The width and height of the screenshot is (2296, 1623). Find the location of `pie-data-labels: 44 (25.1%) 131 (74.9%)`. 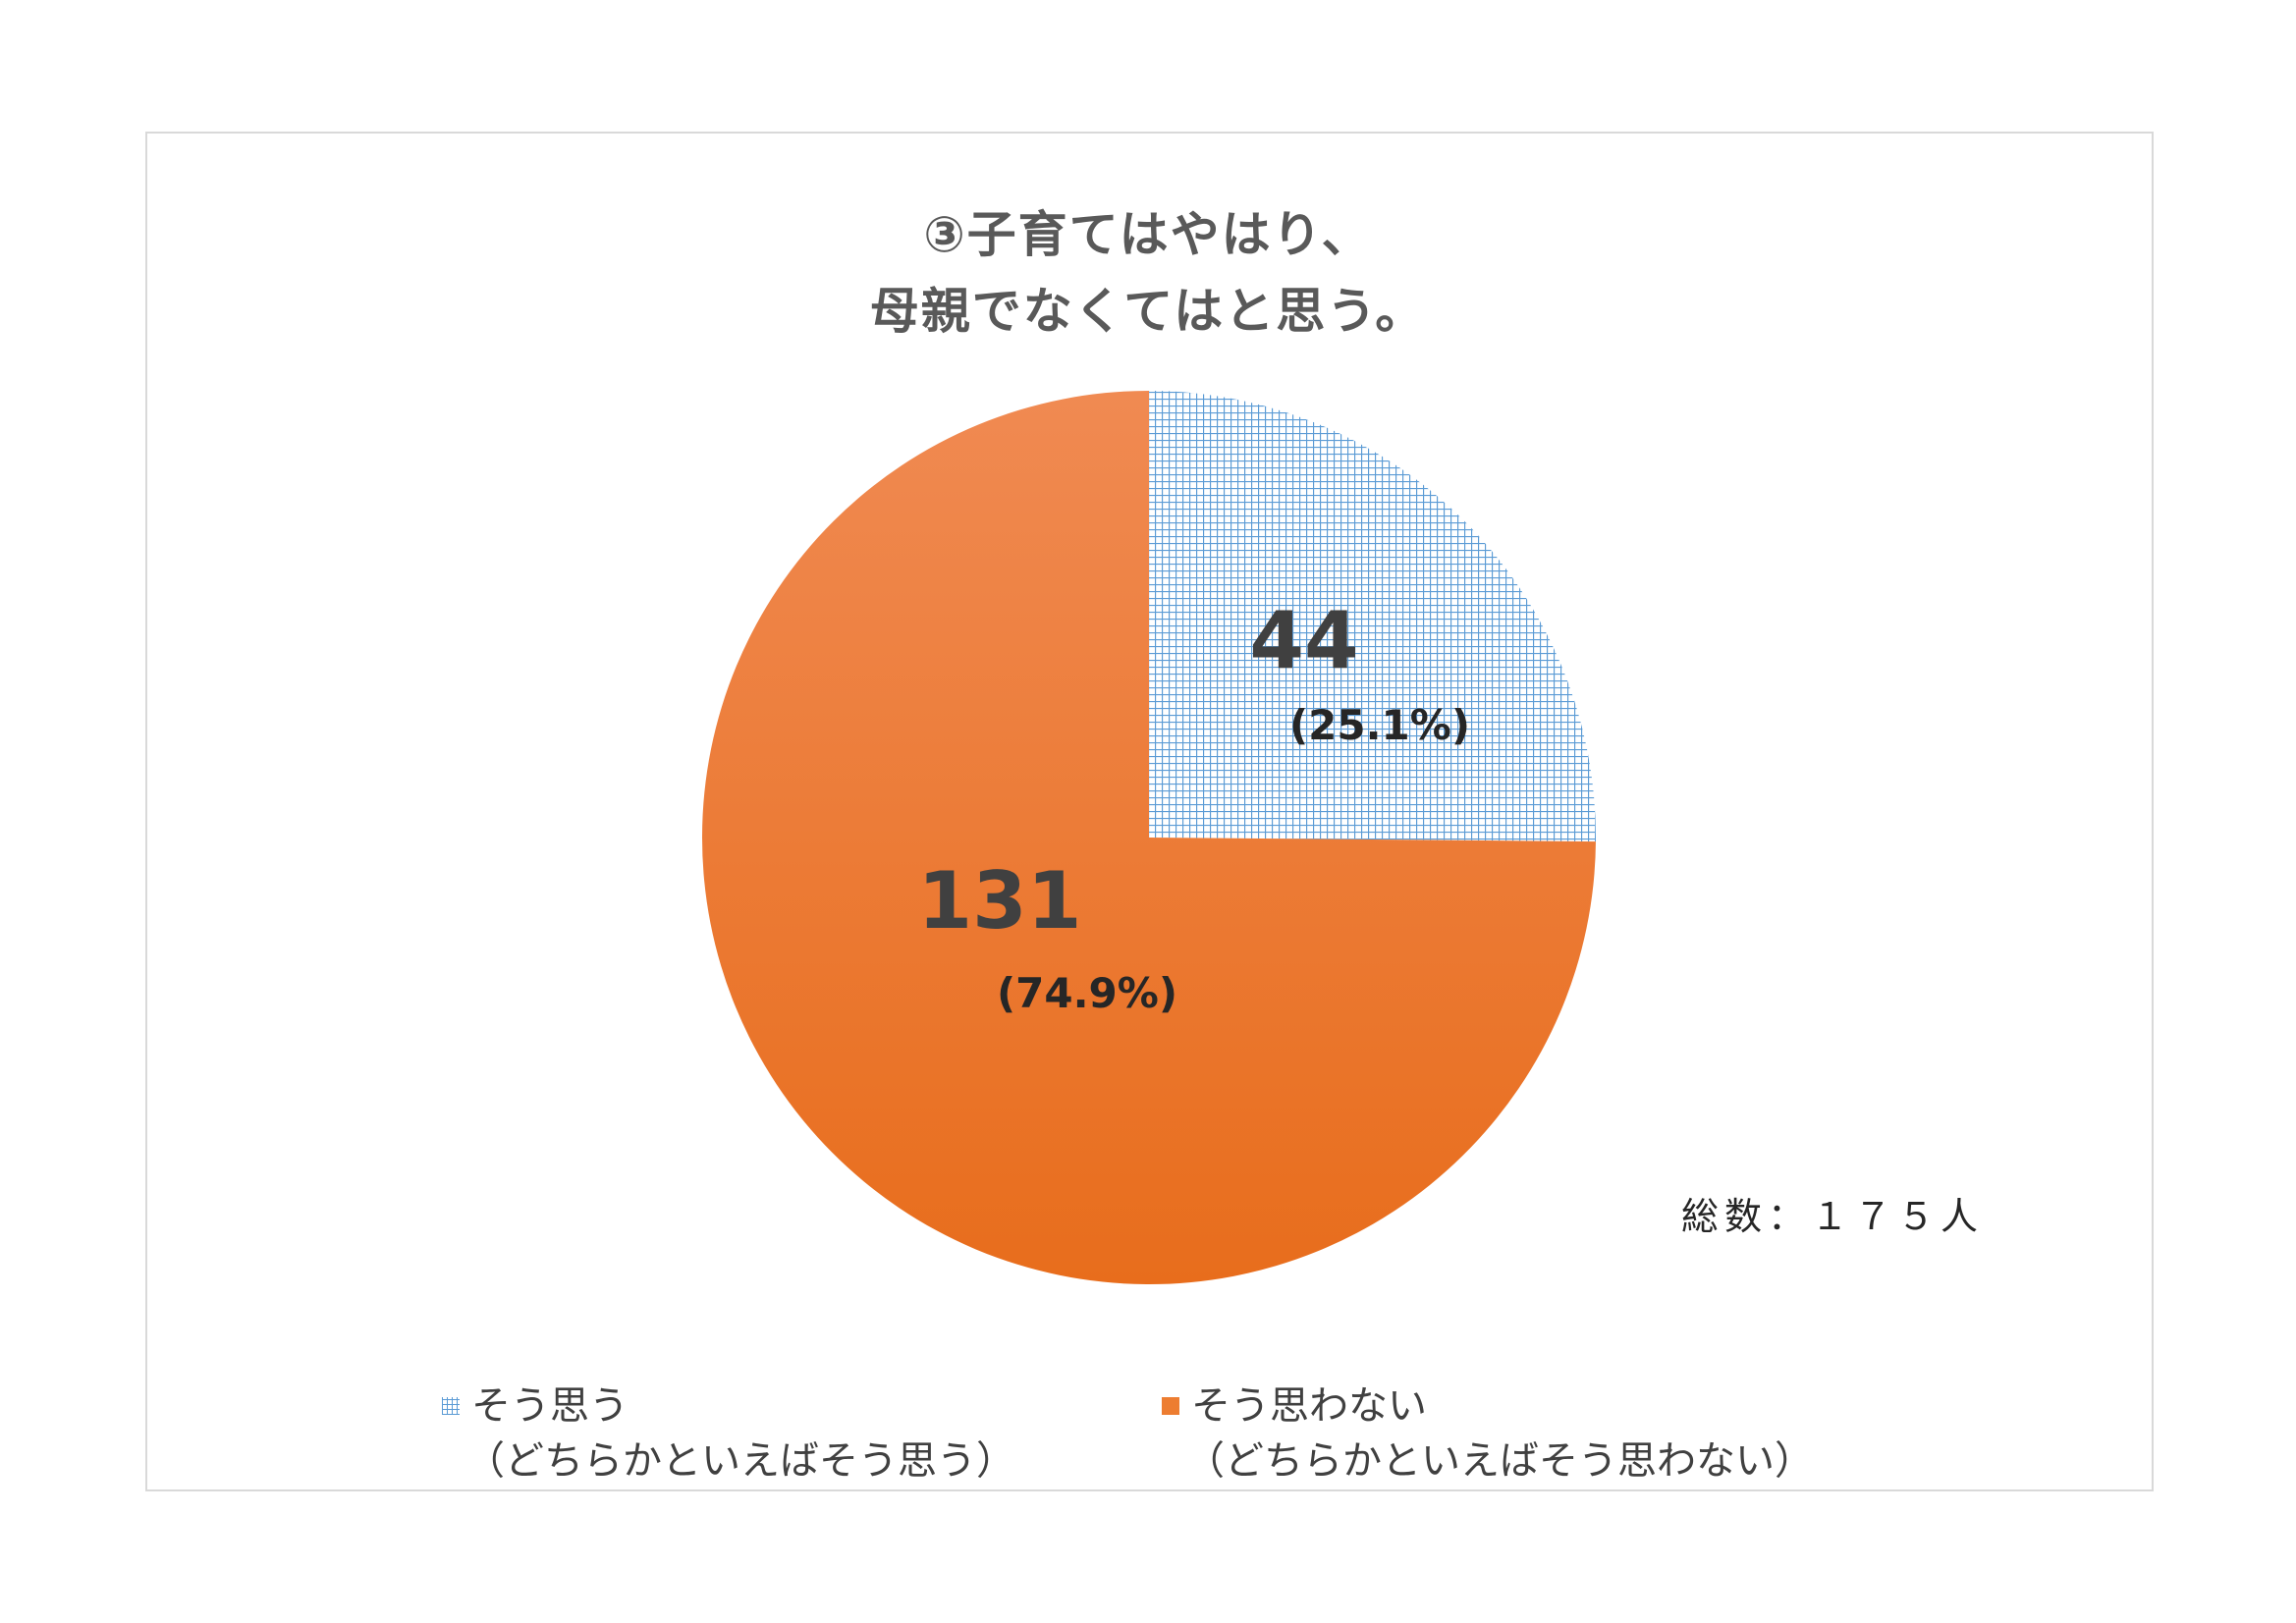

pie-data-labels: 44 (25.1%) 131 (74.9%) is located at coordinates (1194, 806).